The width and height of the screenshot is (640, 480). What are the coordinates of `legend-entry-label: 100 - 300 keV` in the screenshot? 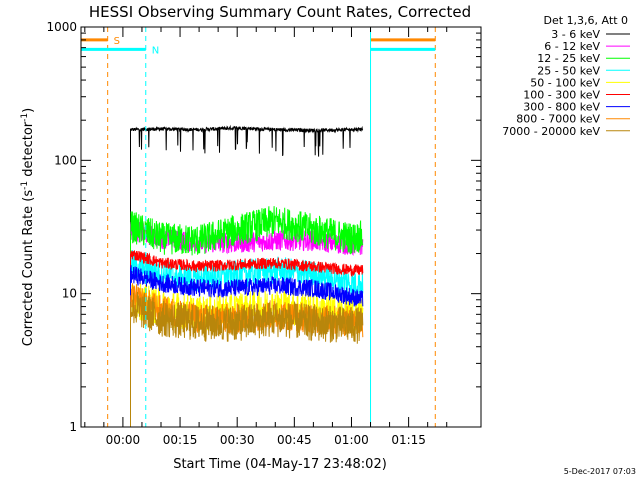 It's located at (561, 95).